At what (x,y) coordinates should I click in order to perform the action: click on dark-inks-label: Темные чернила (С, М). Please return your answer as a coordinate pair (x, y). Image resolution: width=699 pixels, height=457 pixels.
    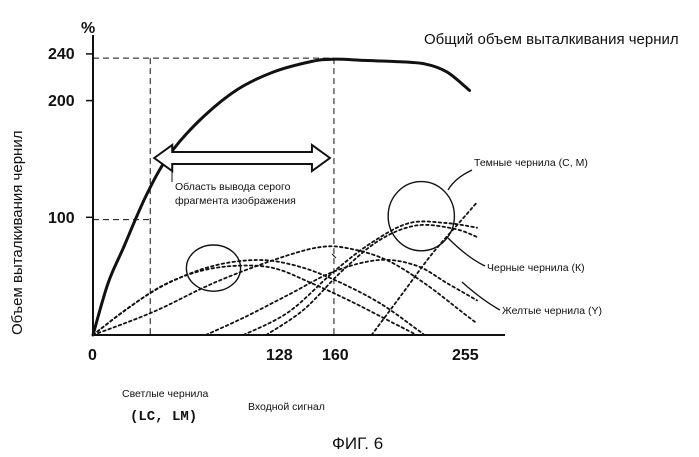
    Looking at the image, I should click on (531, 163).